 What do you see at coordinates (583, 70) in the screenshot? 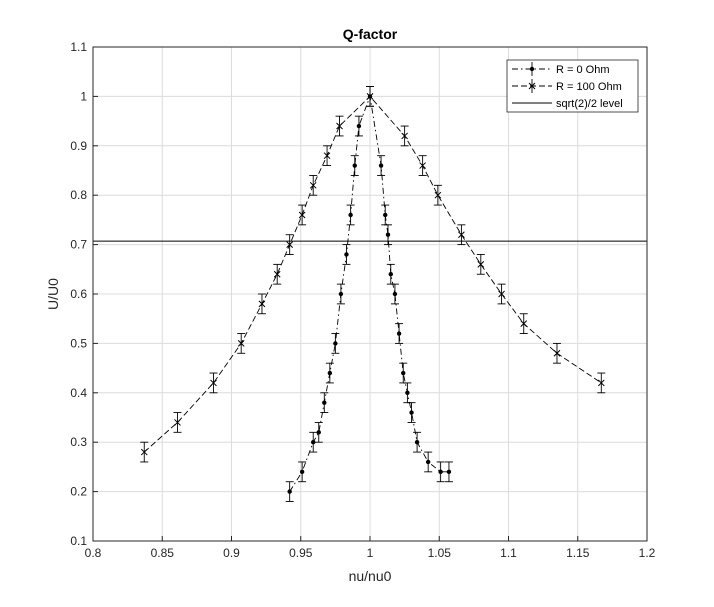
I see `legend-label-r0: R = 0 Ohm` at bounding box center [583, 70].